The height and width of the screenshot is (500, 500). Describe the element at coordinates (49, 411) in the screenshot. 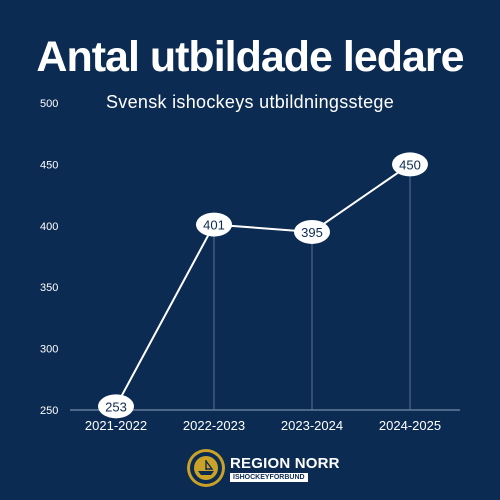

I see `y-tick-label: 250` at that location.